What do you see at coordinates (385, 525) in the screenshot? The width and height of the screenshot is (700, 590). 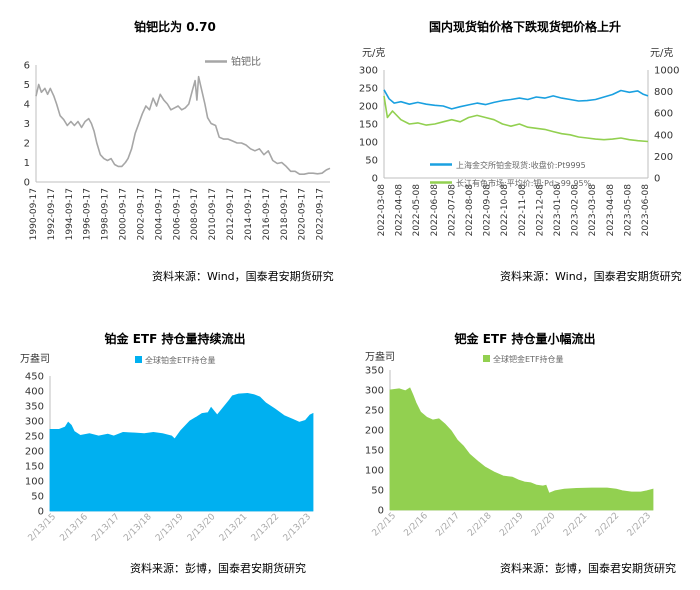 I see `x-tick-label: 2/2/15` at bounding box center [385, 525].